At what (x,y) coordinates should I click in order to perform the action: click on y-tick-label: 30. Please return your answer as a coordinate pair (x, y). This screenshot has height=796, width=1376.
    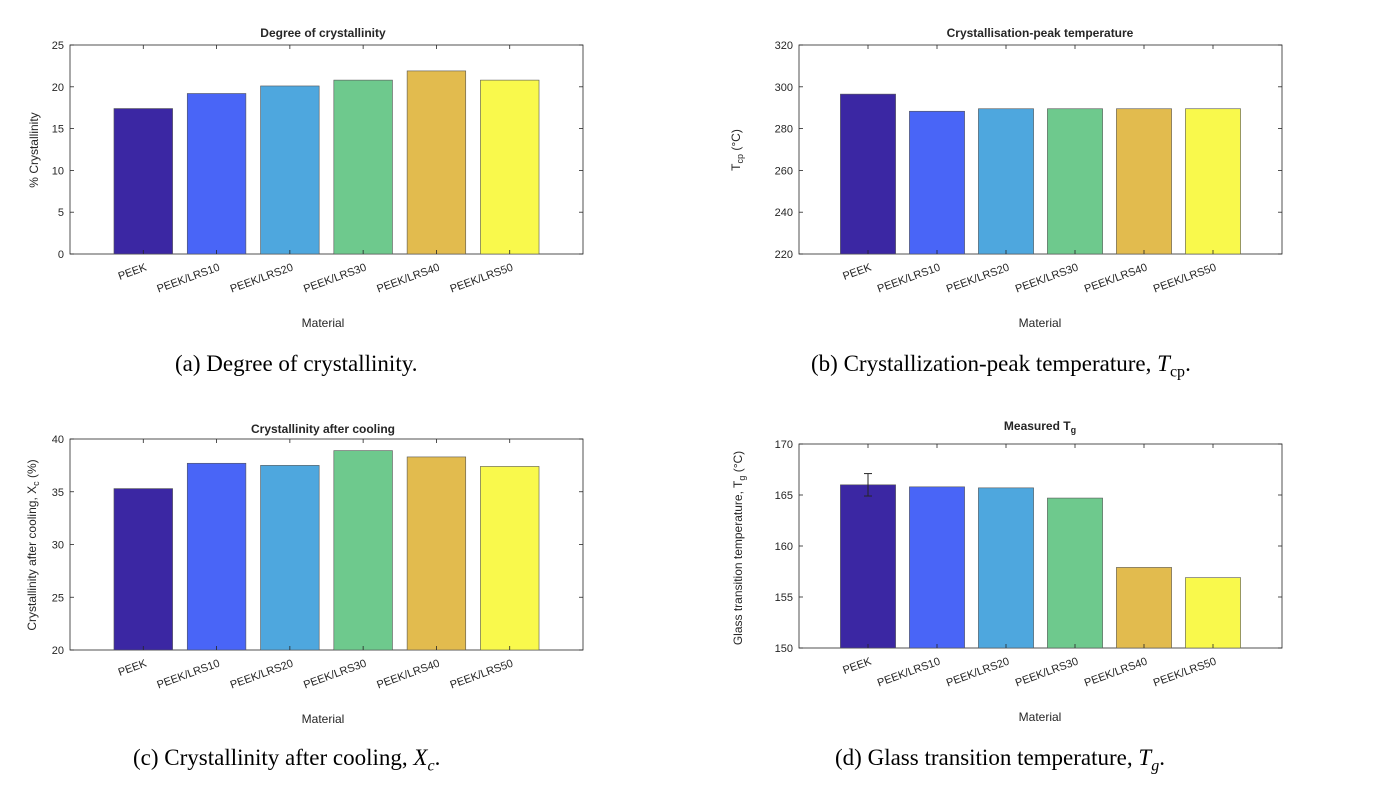
    Looking at the image, I should click on (58, 546).